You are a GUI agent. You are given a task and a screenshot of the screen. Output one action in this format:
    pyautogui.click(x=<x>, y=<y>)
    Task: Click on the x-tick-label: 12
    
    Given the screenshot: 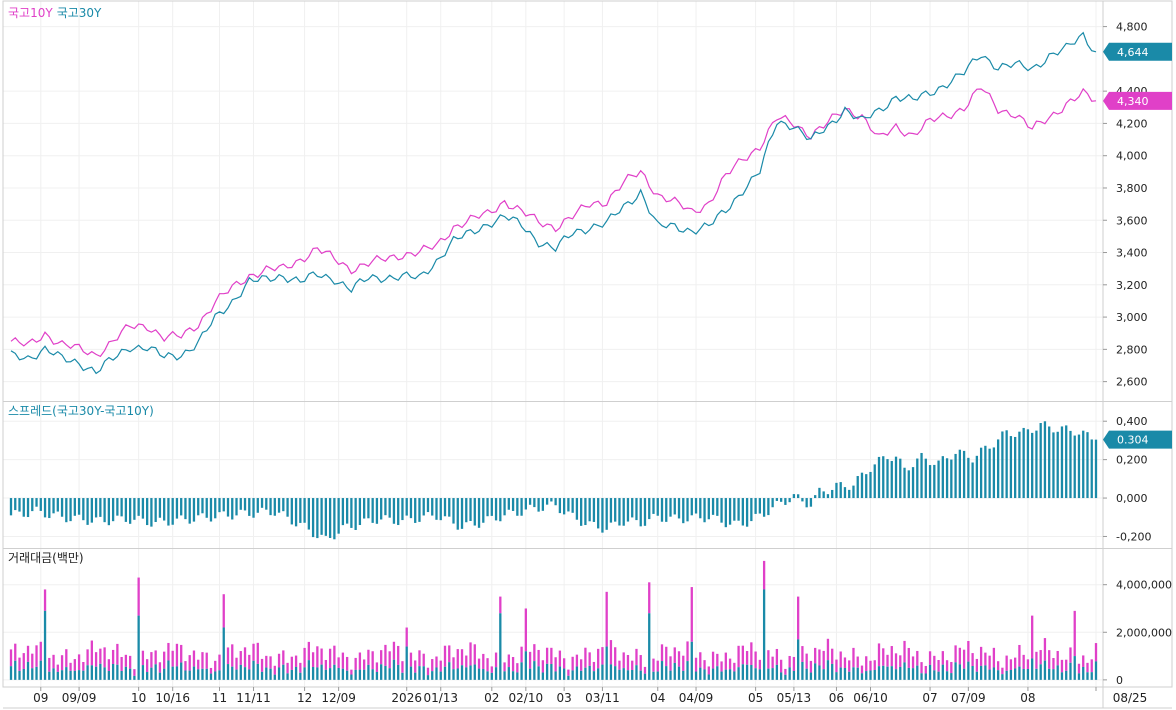 What is the action you would take?
    pyautogui.click(x=304, y=698)
    